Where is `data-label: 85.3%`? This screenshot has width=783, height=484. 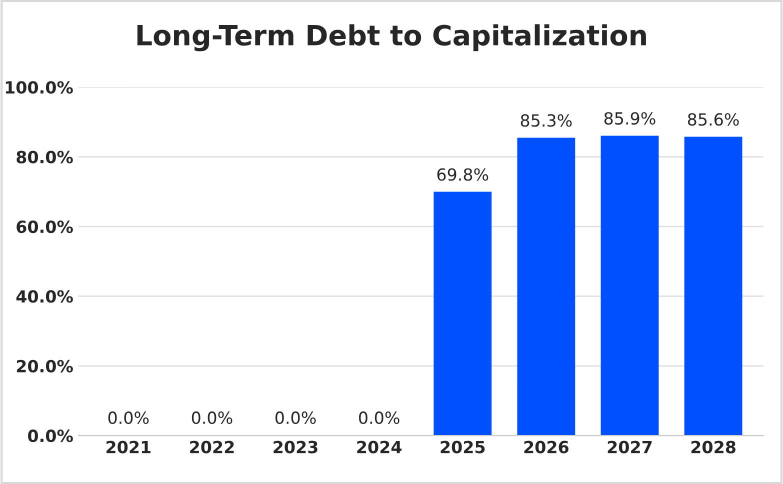 data-label: 85.3% is located at coordinates (546, 120).